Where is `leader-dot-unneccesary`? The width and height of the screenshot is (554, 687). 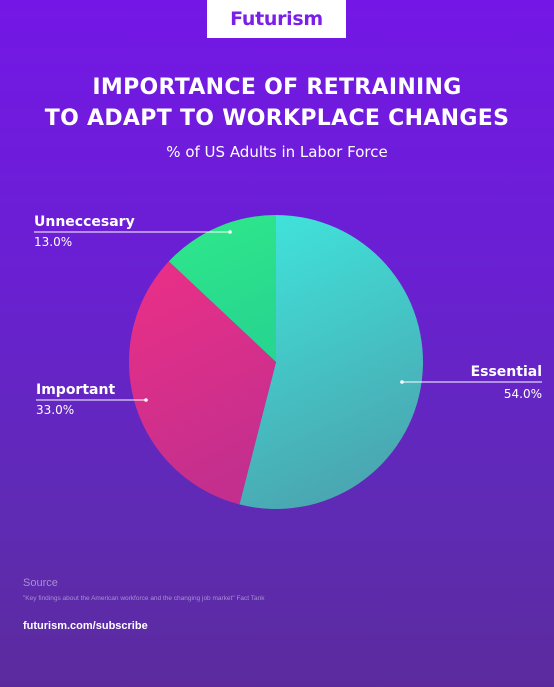
leader-dot-unneccesary is located at coordinates (230, 232).